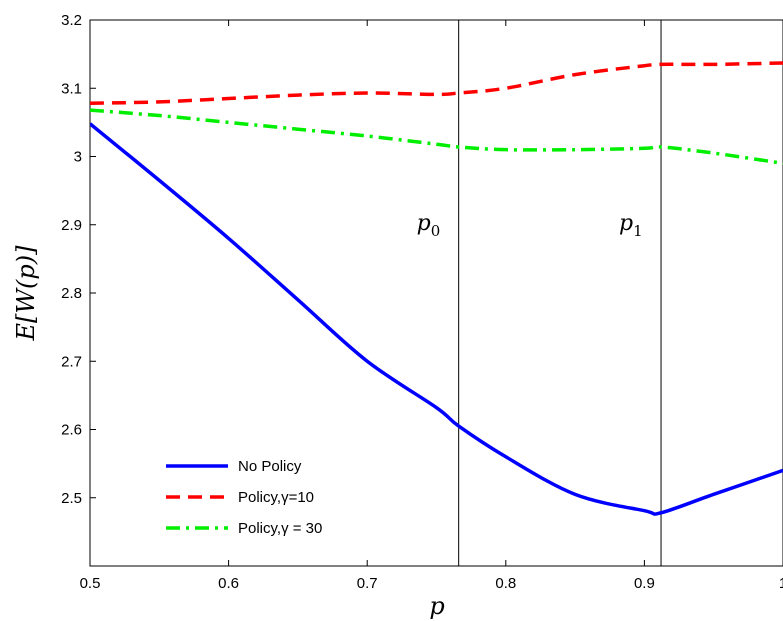 The height and width of the screenshot is (621, 783). What do you see at coordinates (530, 225) in the screenshot?
I see `threshold-annotations: p0 p1` at bounding box center [530, 225].